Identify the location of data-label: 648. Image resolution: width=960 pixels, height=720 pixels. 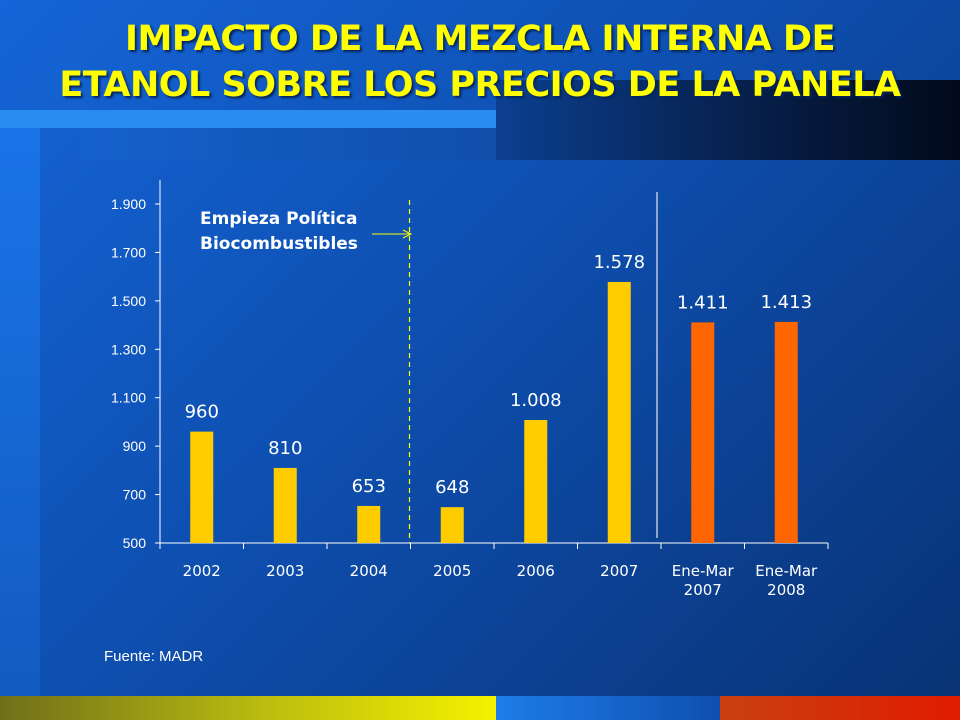
(452, 487).